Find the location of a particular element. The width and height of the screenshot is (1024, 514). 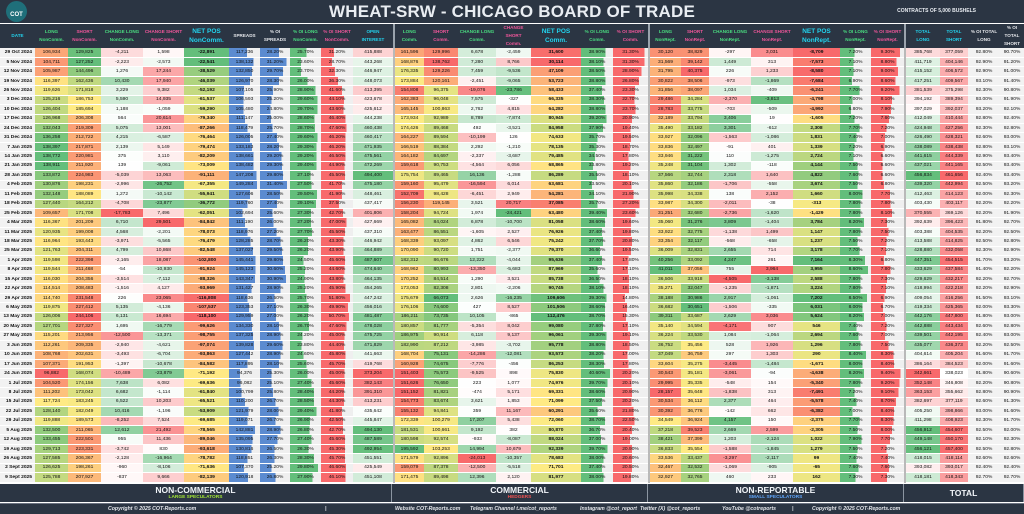

section-name: TOTAL is located at coordinates (963, 493).